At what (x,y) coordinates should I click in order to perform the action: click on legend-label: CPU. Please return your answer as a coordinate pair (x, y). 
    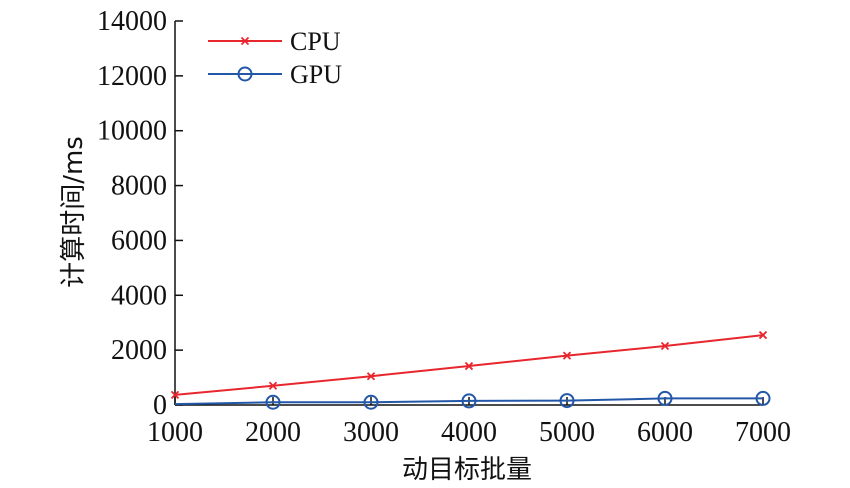
    Looking at the image, I should click on (315, 41).